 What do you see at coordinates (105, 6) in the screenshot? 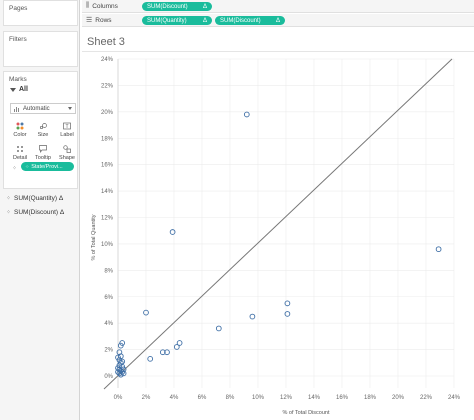
I see `columns-label-text: Columns` at bounding box center [105, 6].